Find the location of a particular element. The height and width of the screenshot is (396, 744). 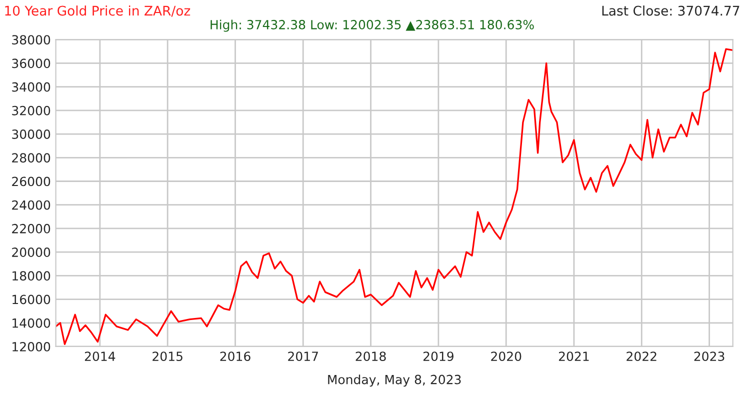

x-tick-label: 2016 is located at coordinates (235, 357).